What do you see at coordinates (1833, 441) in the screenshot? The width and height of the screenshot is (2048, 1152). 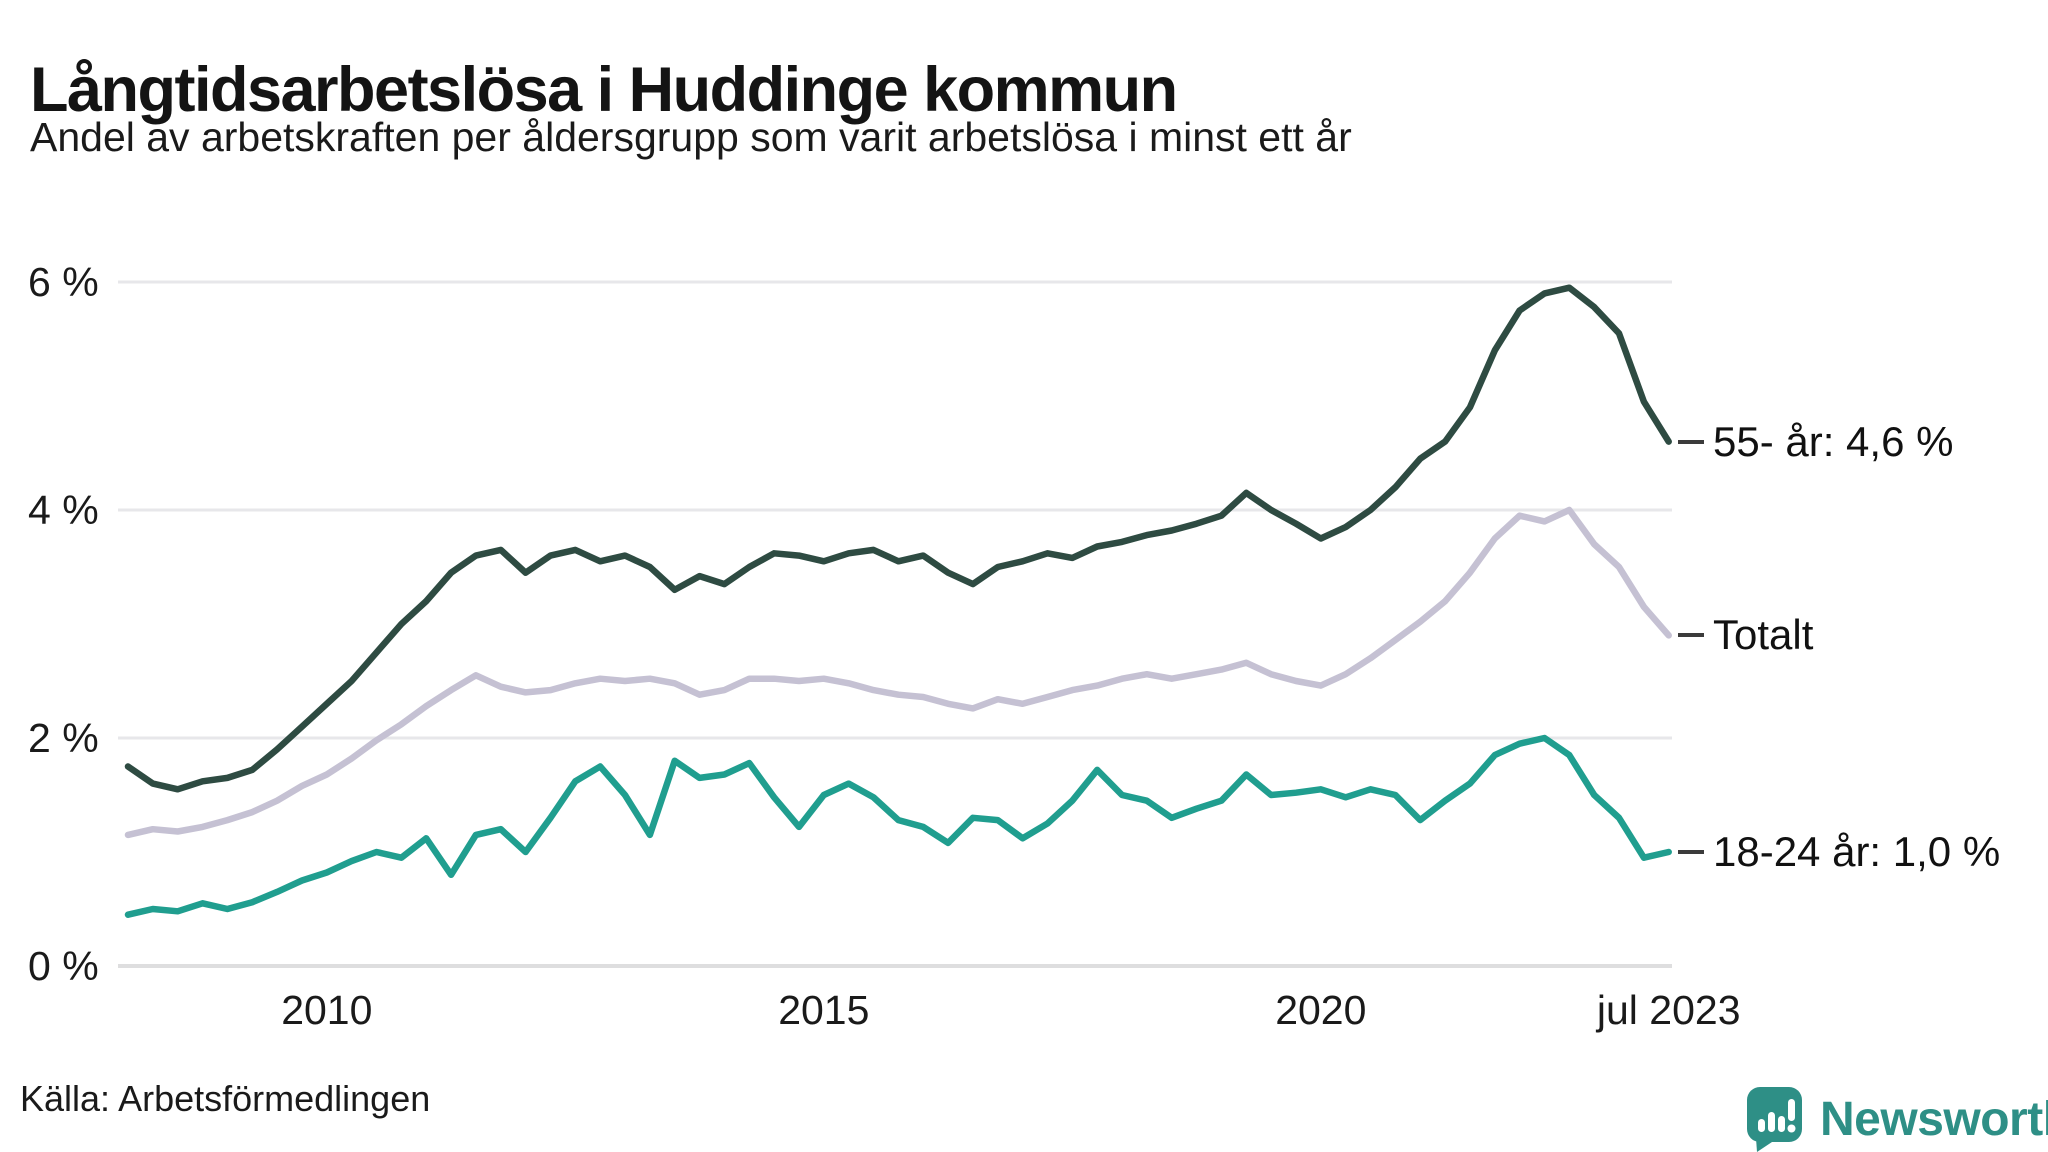 I see `end-label-text: 55- år: 4,6 %` at bounding box center [1833, 441].